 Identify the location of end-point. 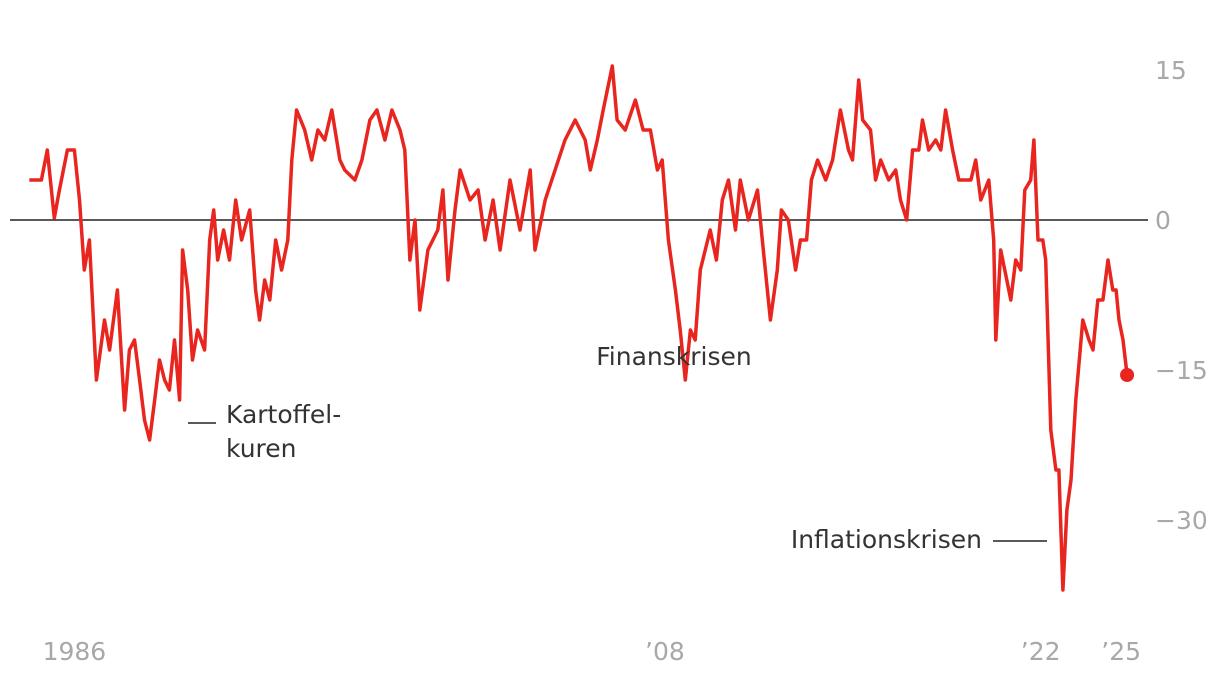
(1127, 375).